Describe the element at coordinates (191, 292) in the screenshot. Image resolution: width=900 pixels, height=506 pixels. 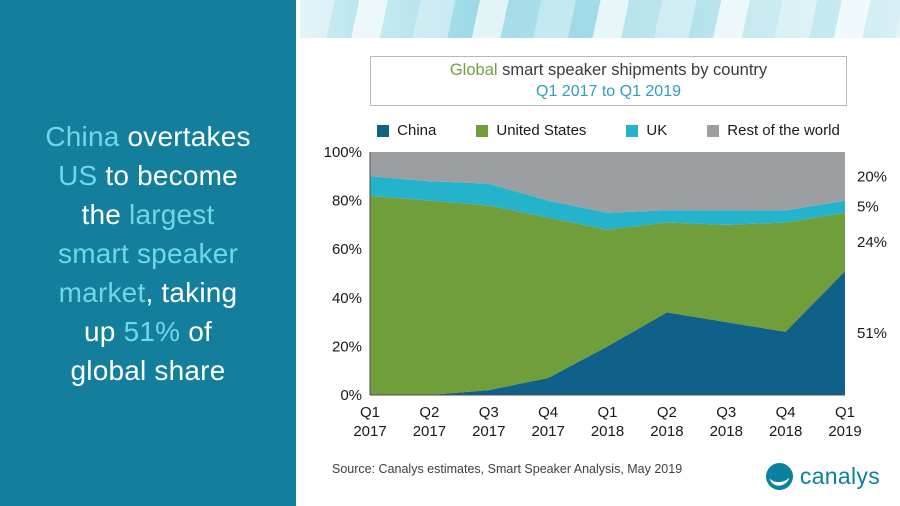
I see `headline-text: , taking` at that location.